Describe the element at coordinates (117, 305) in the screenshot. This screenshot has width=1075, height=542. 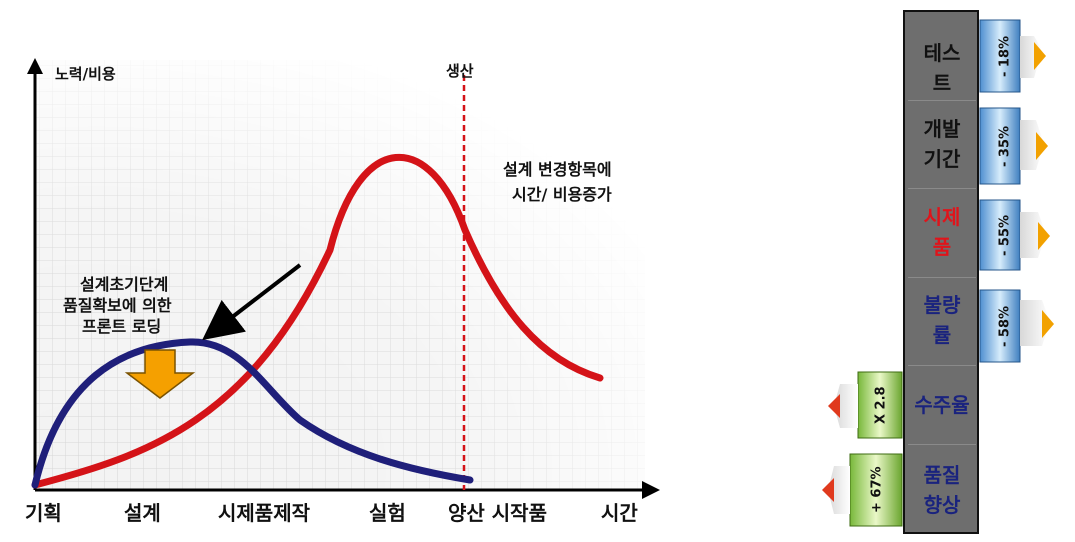
I see `annotation-left-line2: 품질확보에 의한` at that location.